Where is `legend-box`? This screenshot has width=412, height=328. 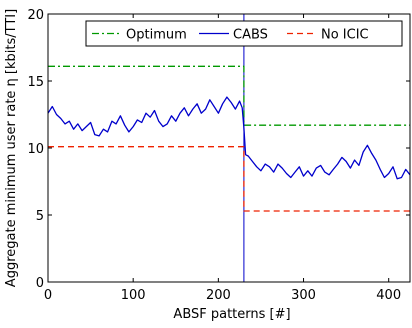 legend-box is located at coordinates (244, 33).